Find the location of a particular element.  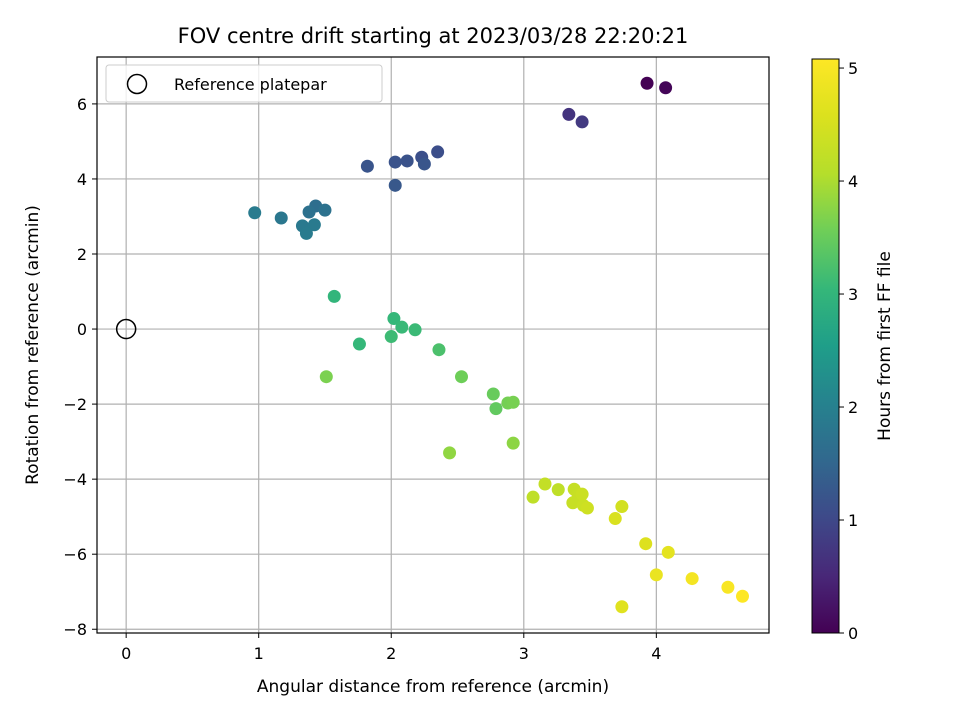

colorbar-tick-label: 0 is located at coordinates (853, 633).